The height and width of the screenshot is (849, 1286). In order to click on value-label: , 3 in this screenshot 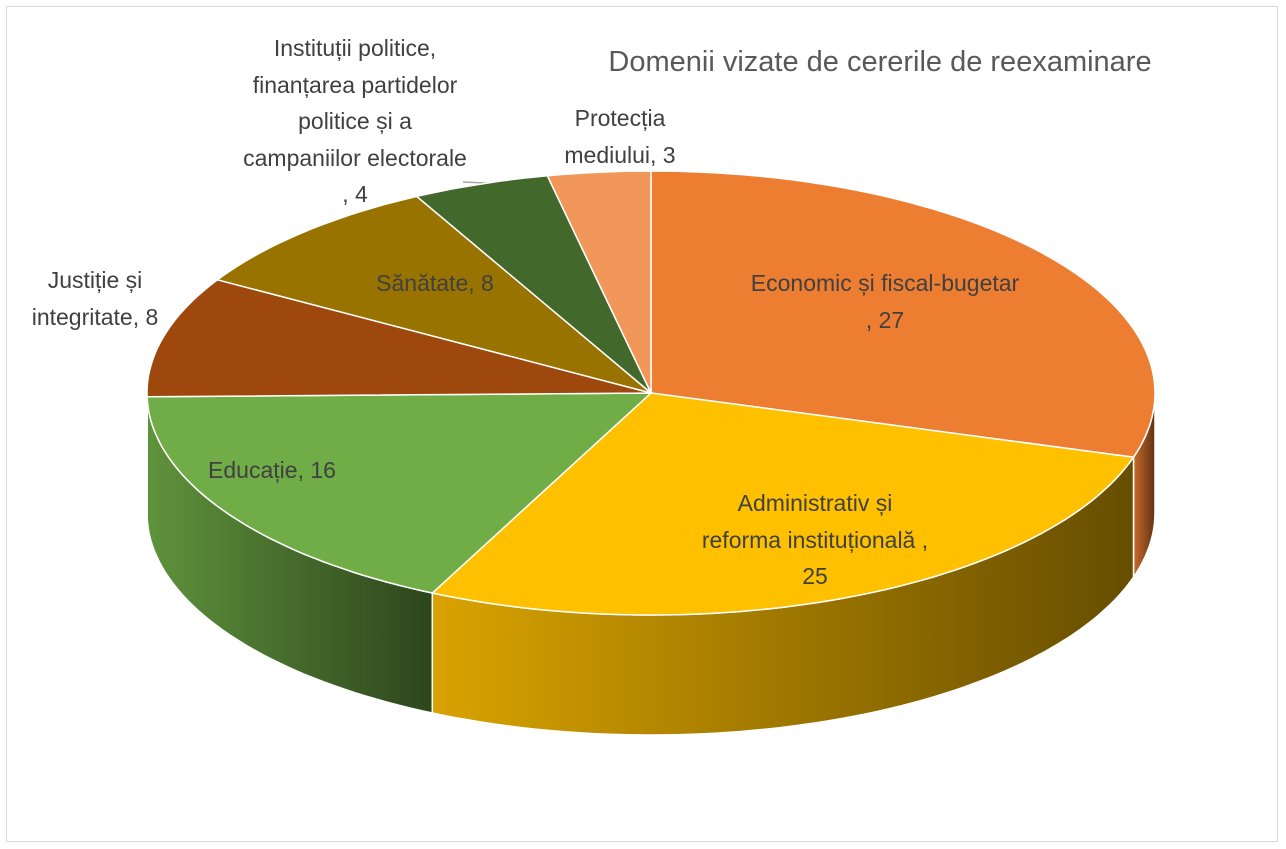, I will do `click(663, 154)`.